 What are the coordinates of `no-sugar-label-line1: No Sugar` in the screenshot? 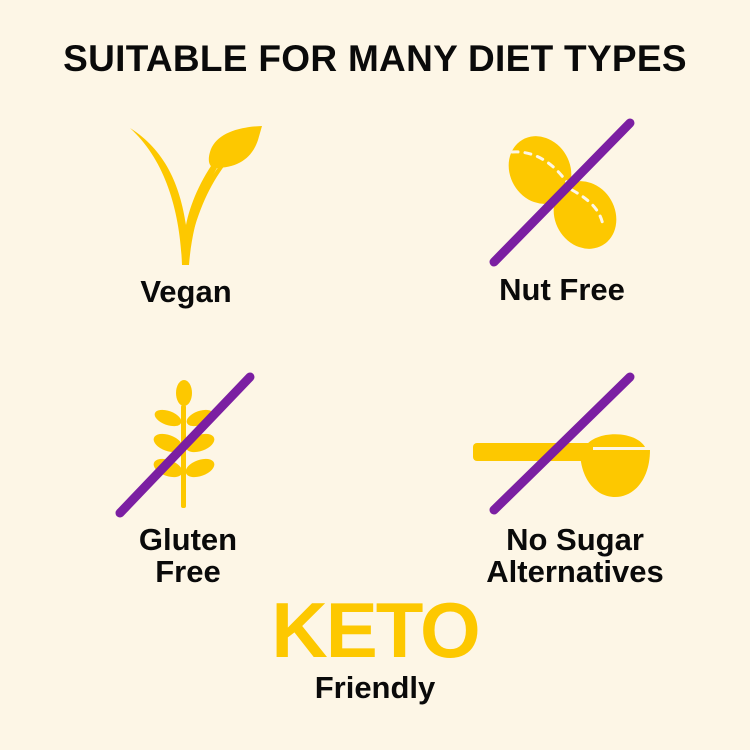 It's located at (575, 539).